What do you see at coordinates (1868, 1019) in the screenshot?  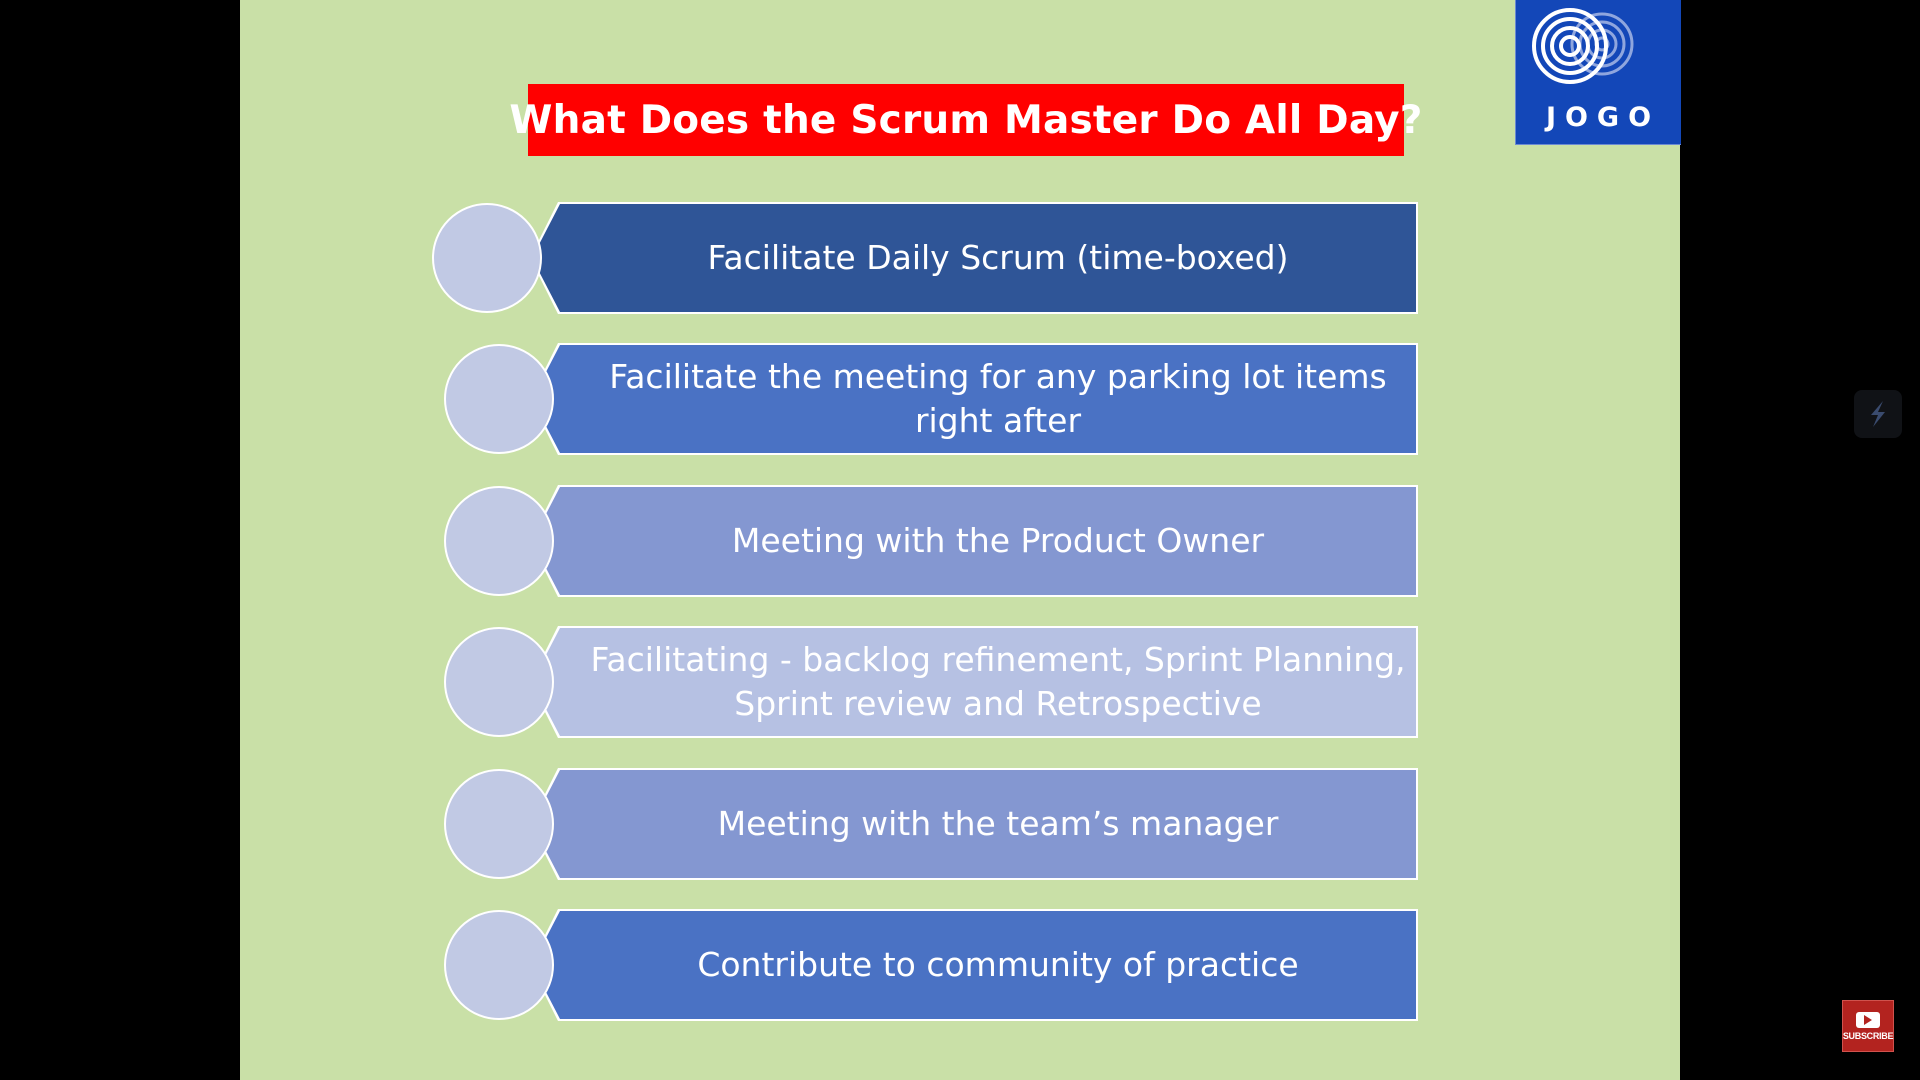 I see `play-icon` at bounding box center [1868, 1019].